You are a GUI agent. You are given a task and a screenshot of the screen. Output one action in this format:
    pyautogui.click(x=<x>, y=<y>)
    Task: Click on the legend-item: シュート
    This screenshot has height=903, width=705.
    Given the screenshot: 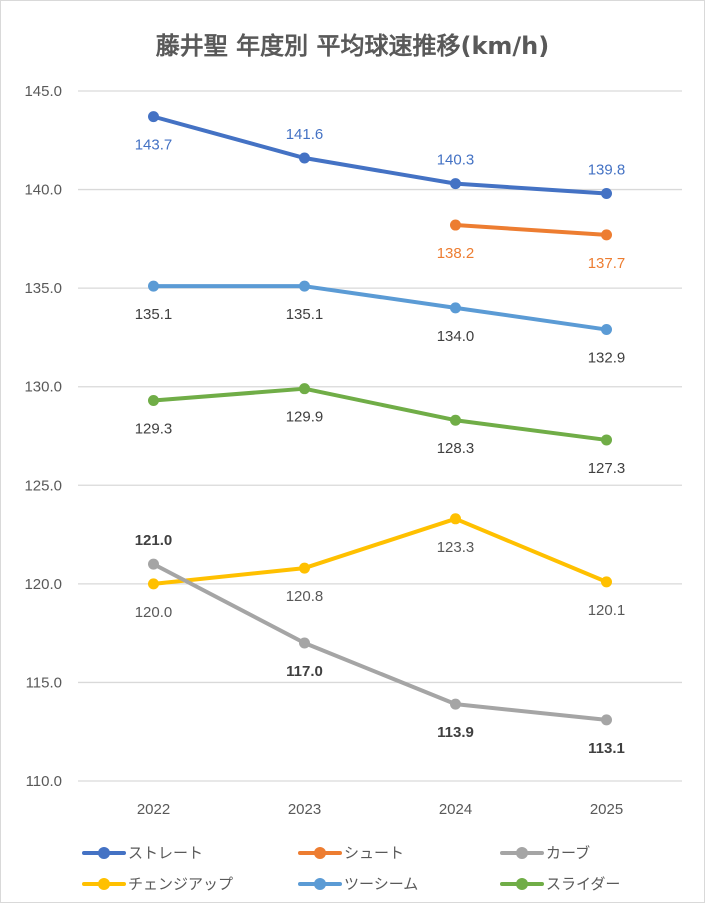 What is the action you would take?
    pyautogui.click(x=351, y=852)
    